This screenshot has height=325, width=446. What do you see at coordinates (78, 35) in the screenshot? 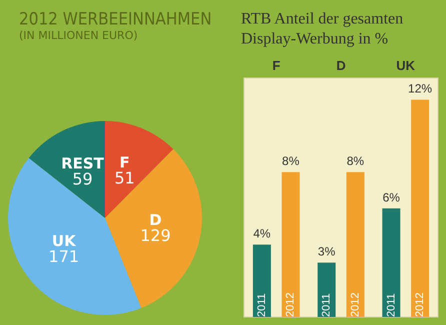
I see `chart-subtitle: (IN MILLIONEN EURO)` at bounding box center [78, 35].